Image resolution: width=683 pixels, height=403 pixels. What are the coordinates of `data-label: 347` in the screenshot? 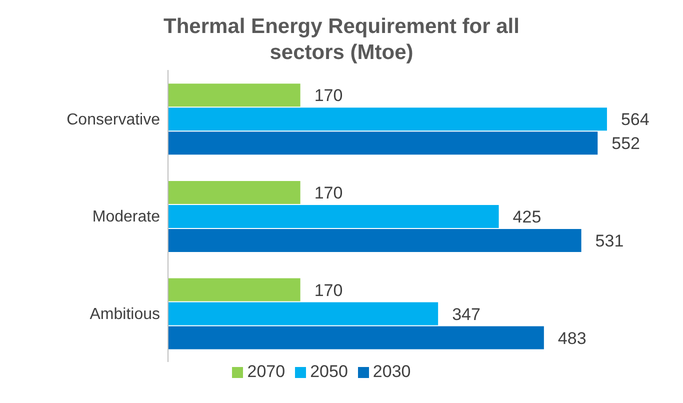 It's located at (466, 314).